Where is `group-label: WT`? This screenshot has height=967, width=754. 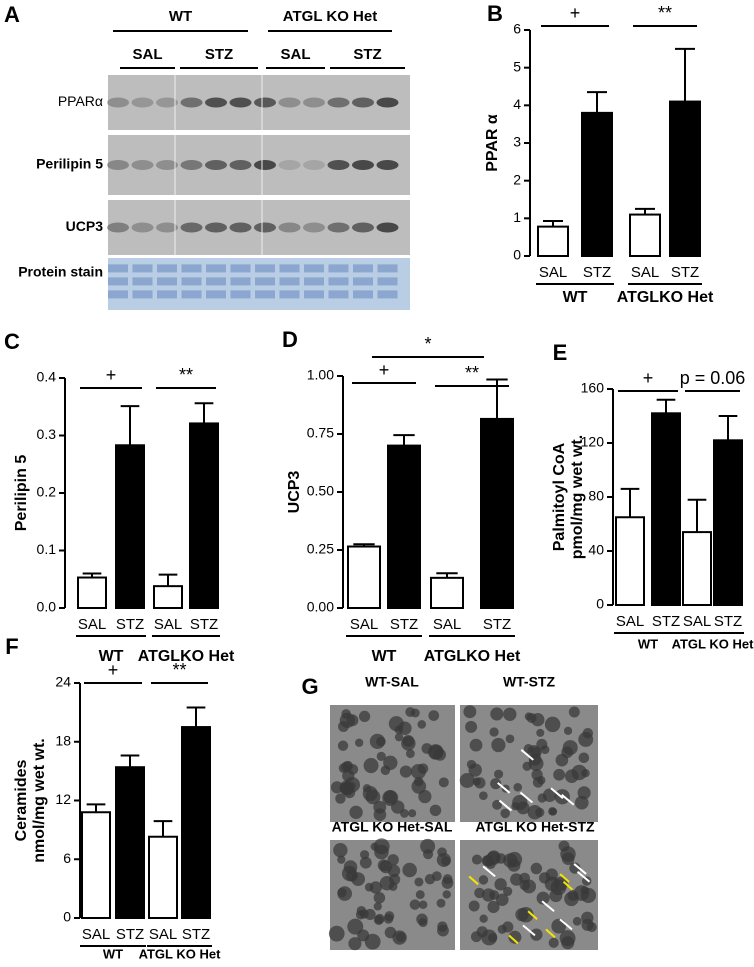
group-label: WT is located at coordinates (113, 953).